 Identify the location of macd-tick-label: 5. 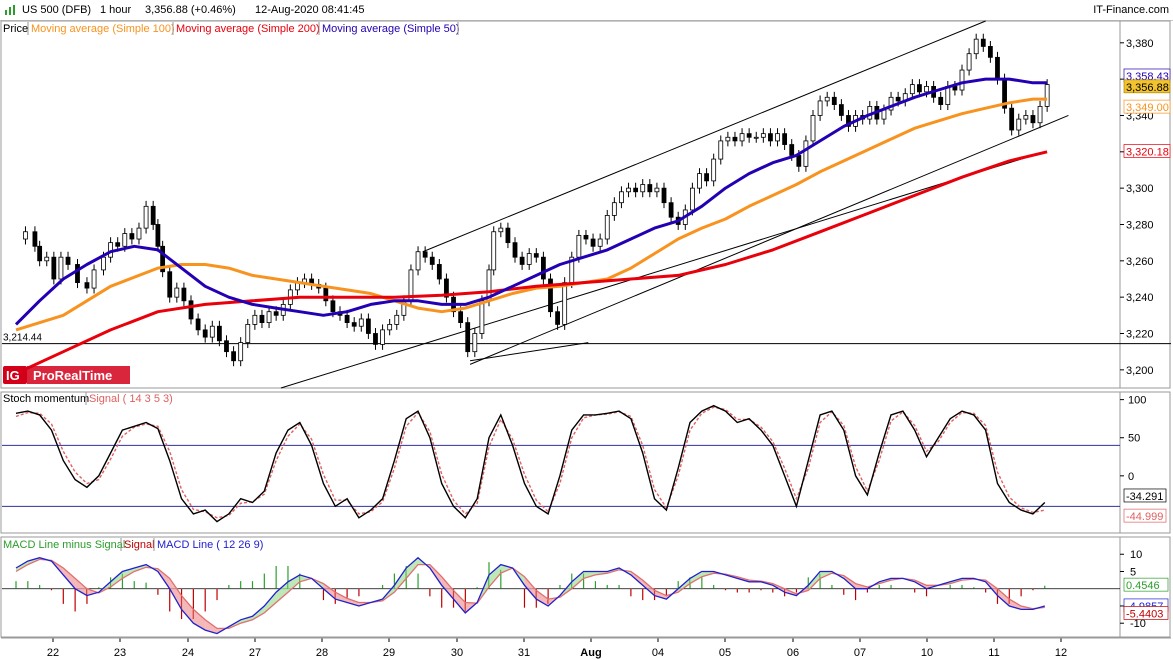
(1133, 572).